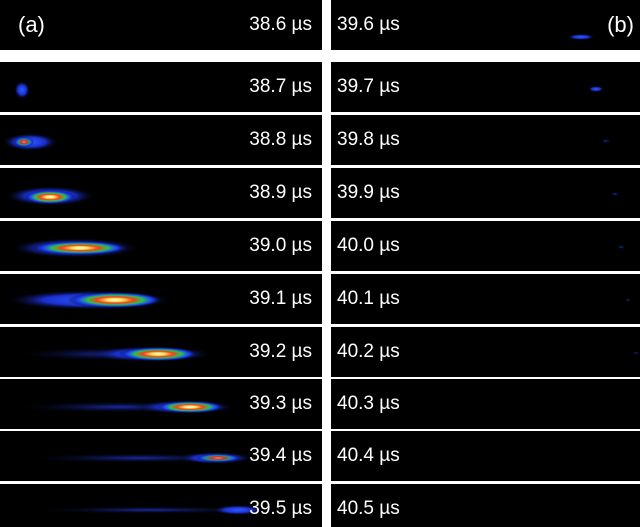 The height and width of the screenshot is (527, 640). Describe the element at coordinates (280, 245) in the screenshot. I see `time-label: 39.0 µs` at that location.